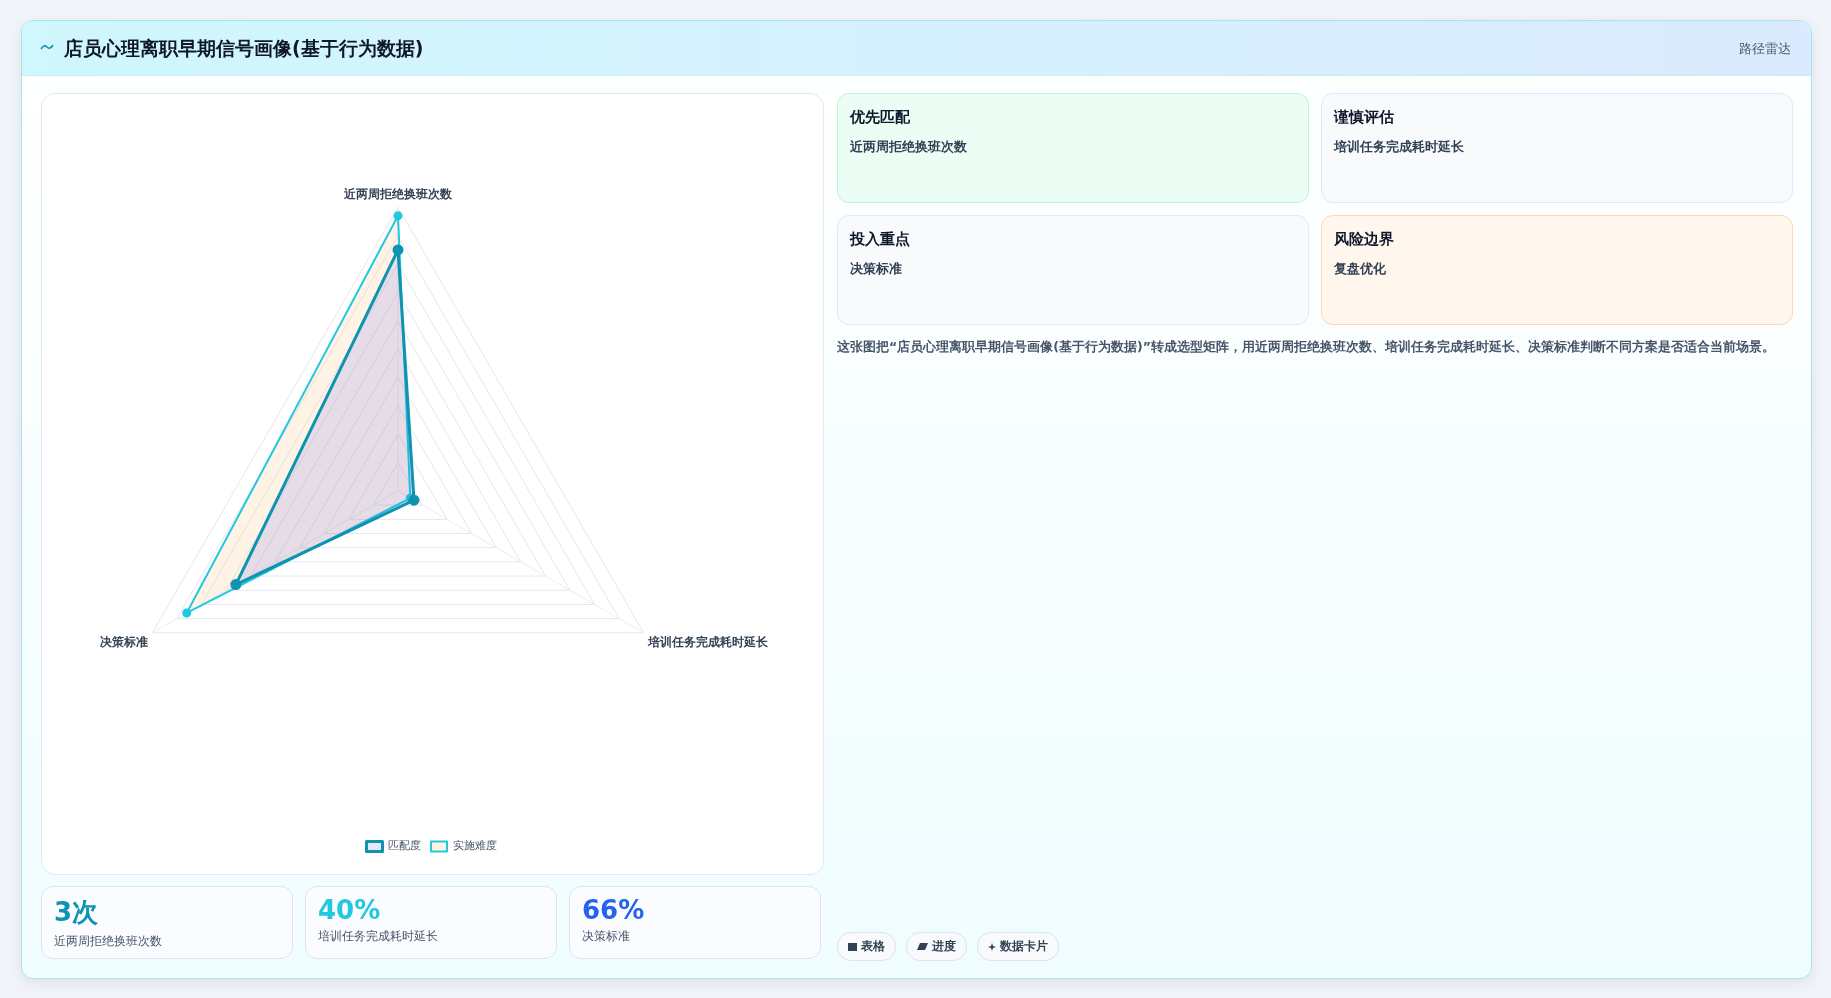 The width and height of the screenshot is (1831, 998). I want to click on text: 66%, so click(614, 910).